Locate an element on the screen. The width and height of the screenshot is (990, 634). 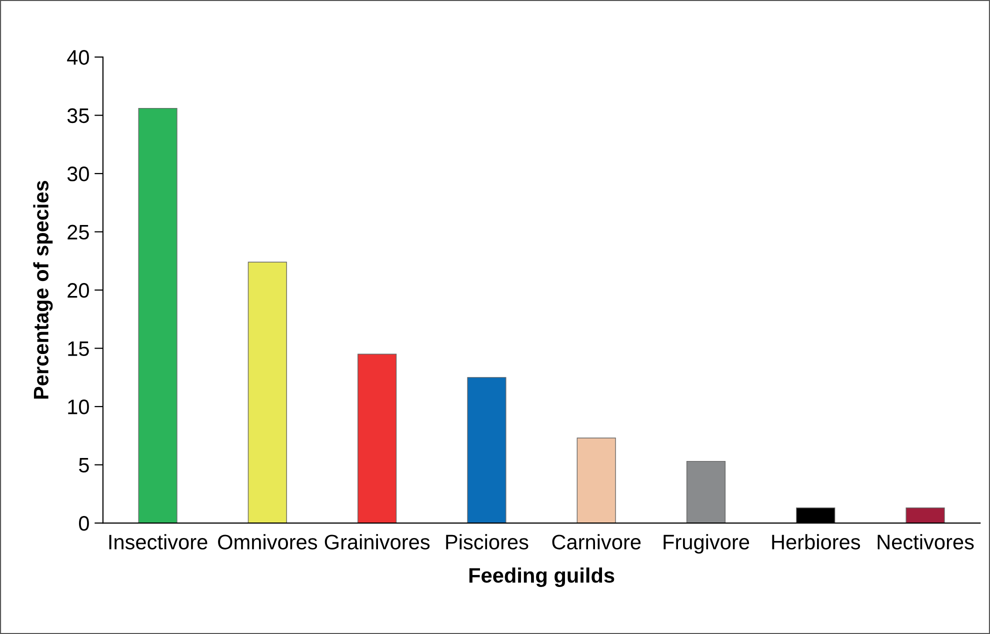
y-tick-label: 40 is located at coordinates (78, 57).